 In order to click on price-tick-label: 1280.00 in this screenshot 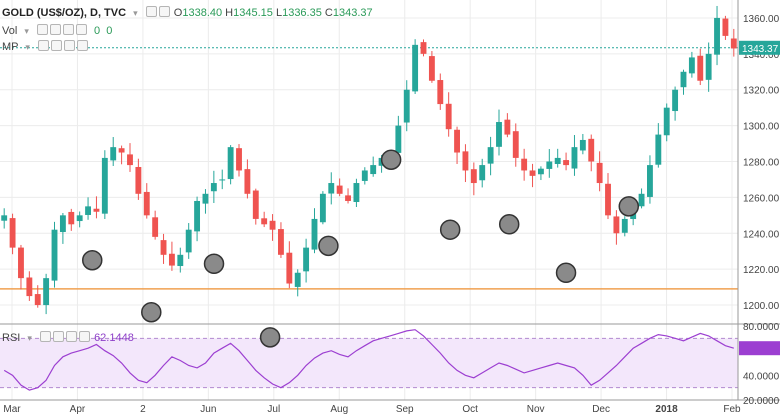, I will do `click(761, 163)`.